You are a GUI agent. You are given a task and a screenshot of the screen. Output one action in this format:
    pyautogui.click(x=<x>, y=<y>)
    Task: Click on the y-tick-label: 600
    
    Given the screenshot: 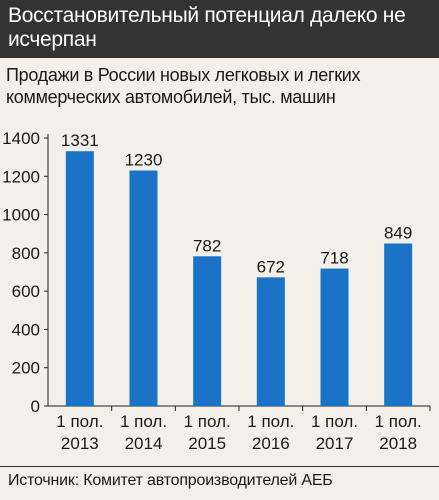 What is the action you would take?
    pyautogui.click(x=26, y=291)
    